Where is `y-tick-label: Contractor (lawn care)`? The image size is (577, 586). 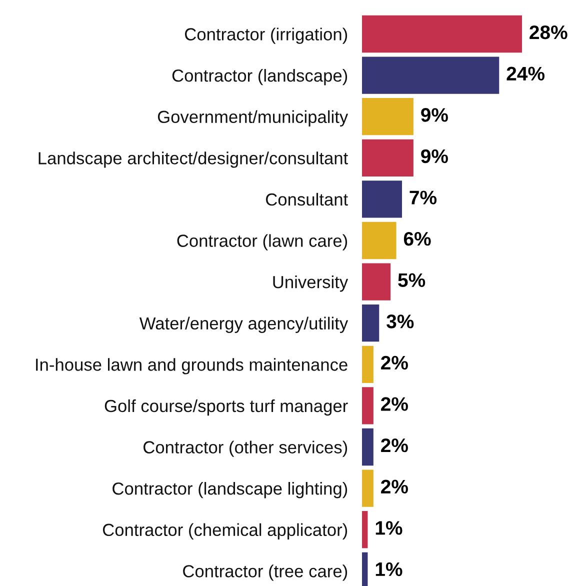
y-tick-label: Contractor (lawn care) is located at coordinates (262, 242).